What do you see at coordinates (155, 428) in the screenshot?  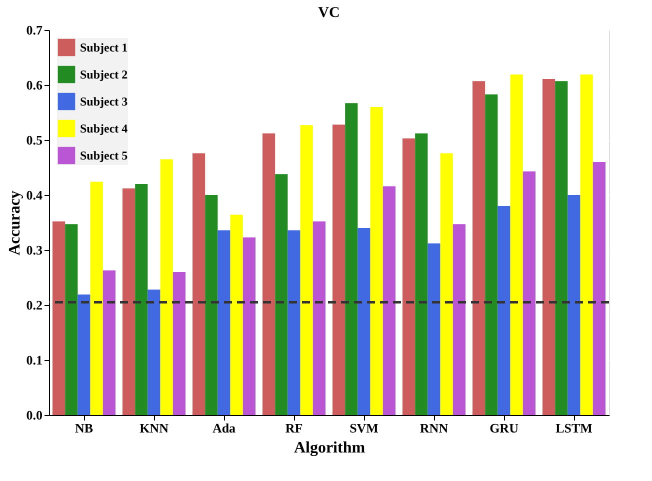 I see `x-tick-label: KNN` at bounding box center [155, 428].